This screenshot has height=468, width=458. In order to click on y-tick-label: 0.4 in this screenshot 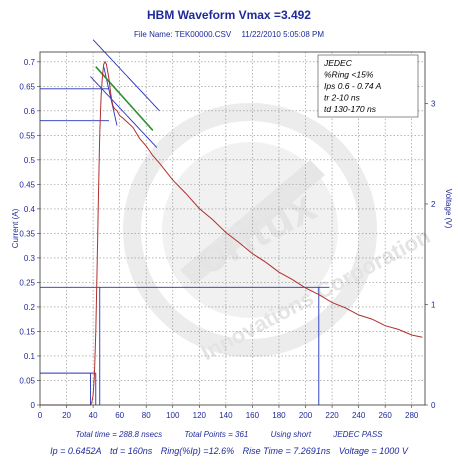, I will do `click(30, 209)`.